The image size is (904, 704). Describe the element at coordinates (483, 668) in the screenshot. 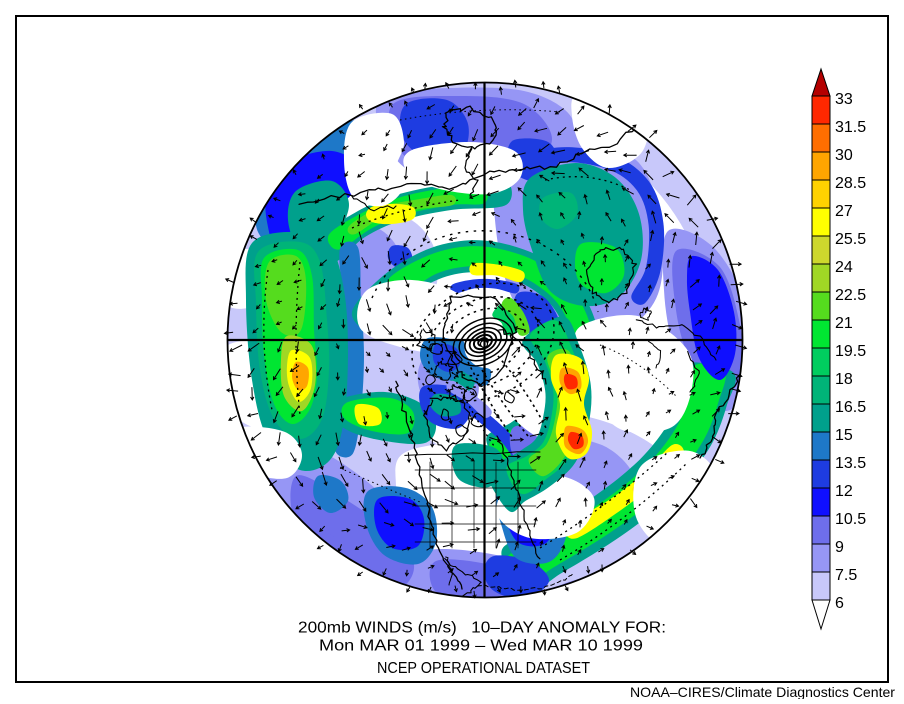

I see `svg-text: NCEP OPERATIONAL DATASET` at that location.